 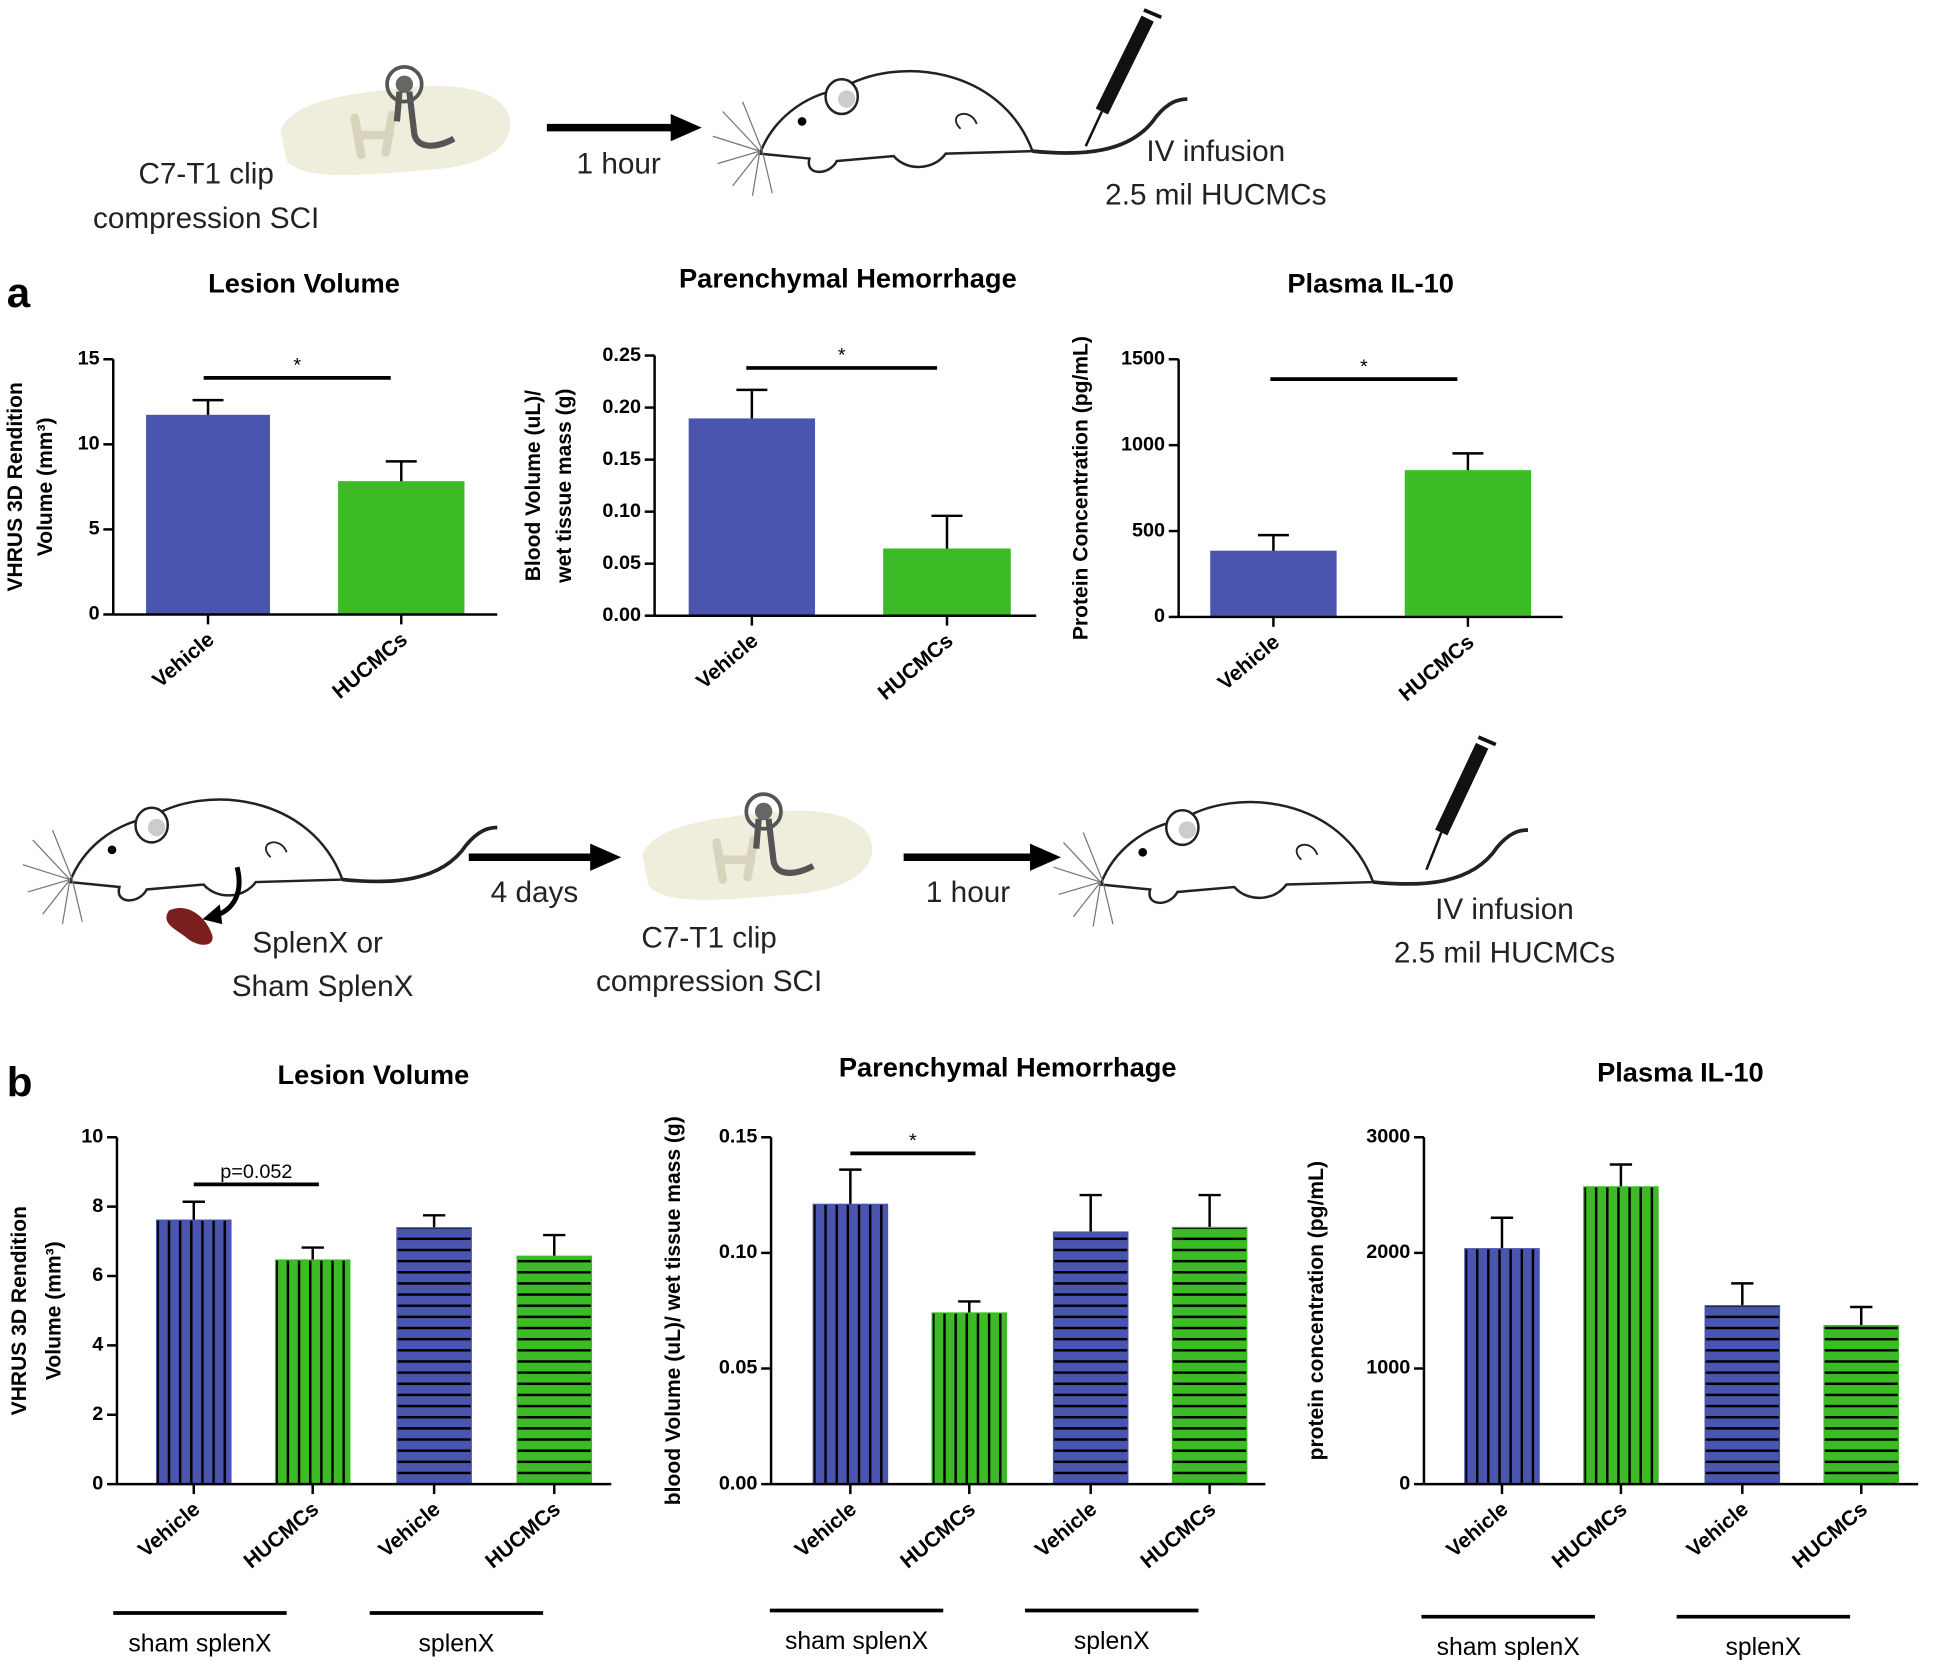 What do you see at coordinates (673, 1310) in the screenshot?
I see `y-axis-label: blood Volume (uL)/ wet tissue mass (g)` at bounding box center [673, 1310].